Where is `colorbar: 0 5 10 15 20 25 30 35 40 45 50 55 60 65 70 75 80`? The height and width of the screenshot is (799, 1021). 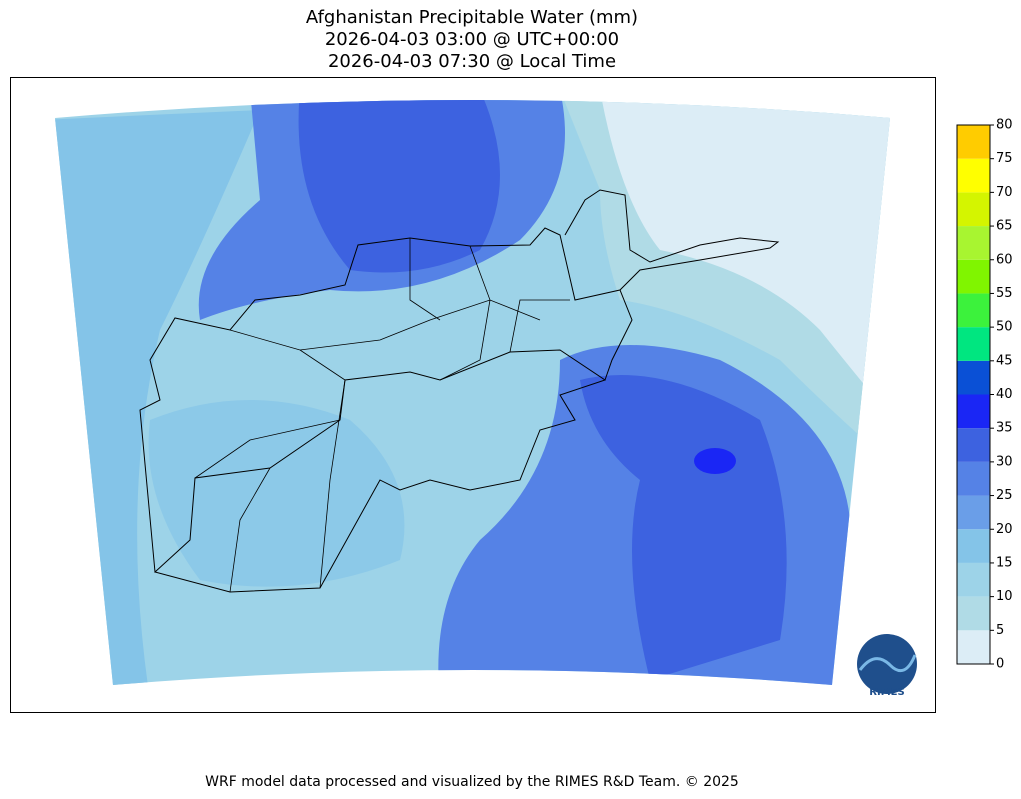 colorbar: 0 5 10 15 20 25 30 35 40 45 50 55 60 65 70 75 80 is located at coordinates (984, 395).